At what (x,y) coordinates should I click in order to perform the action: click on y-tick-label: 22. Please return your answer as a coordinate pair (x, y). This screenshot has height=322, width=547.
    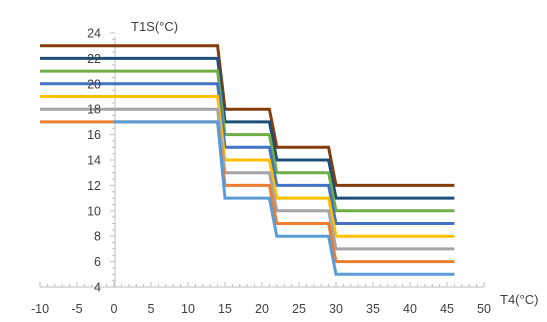
    Looking at the image, I should click on (94, 59).